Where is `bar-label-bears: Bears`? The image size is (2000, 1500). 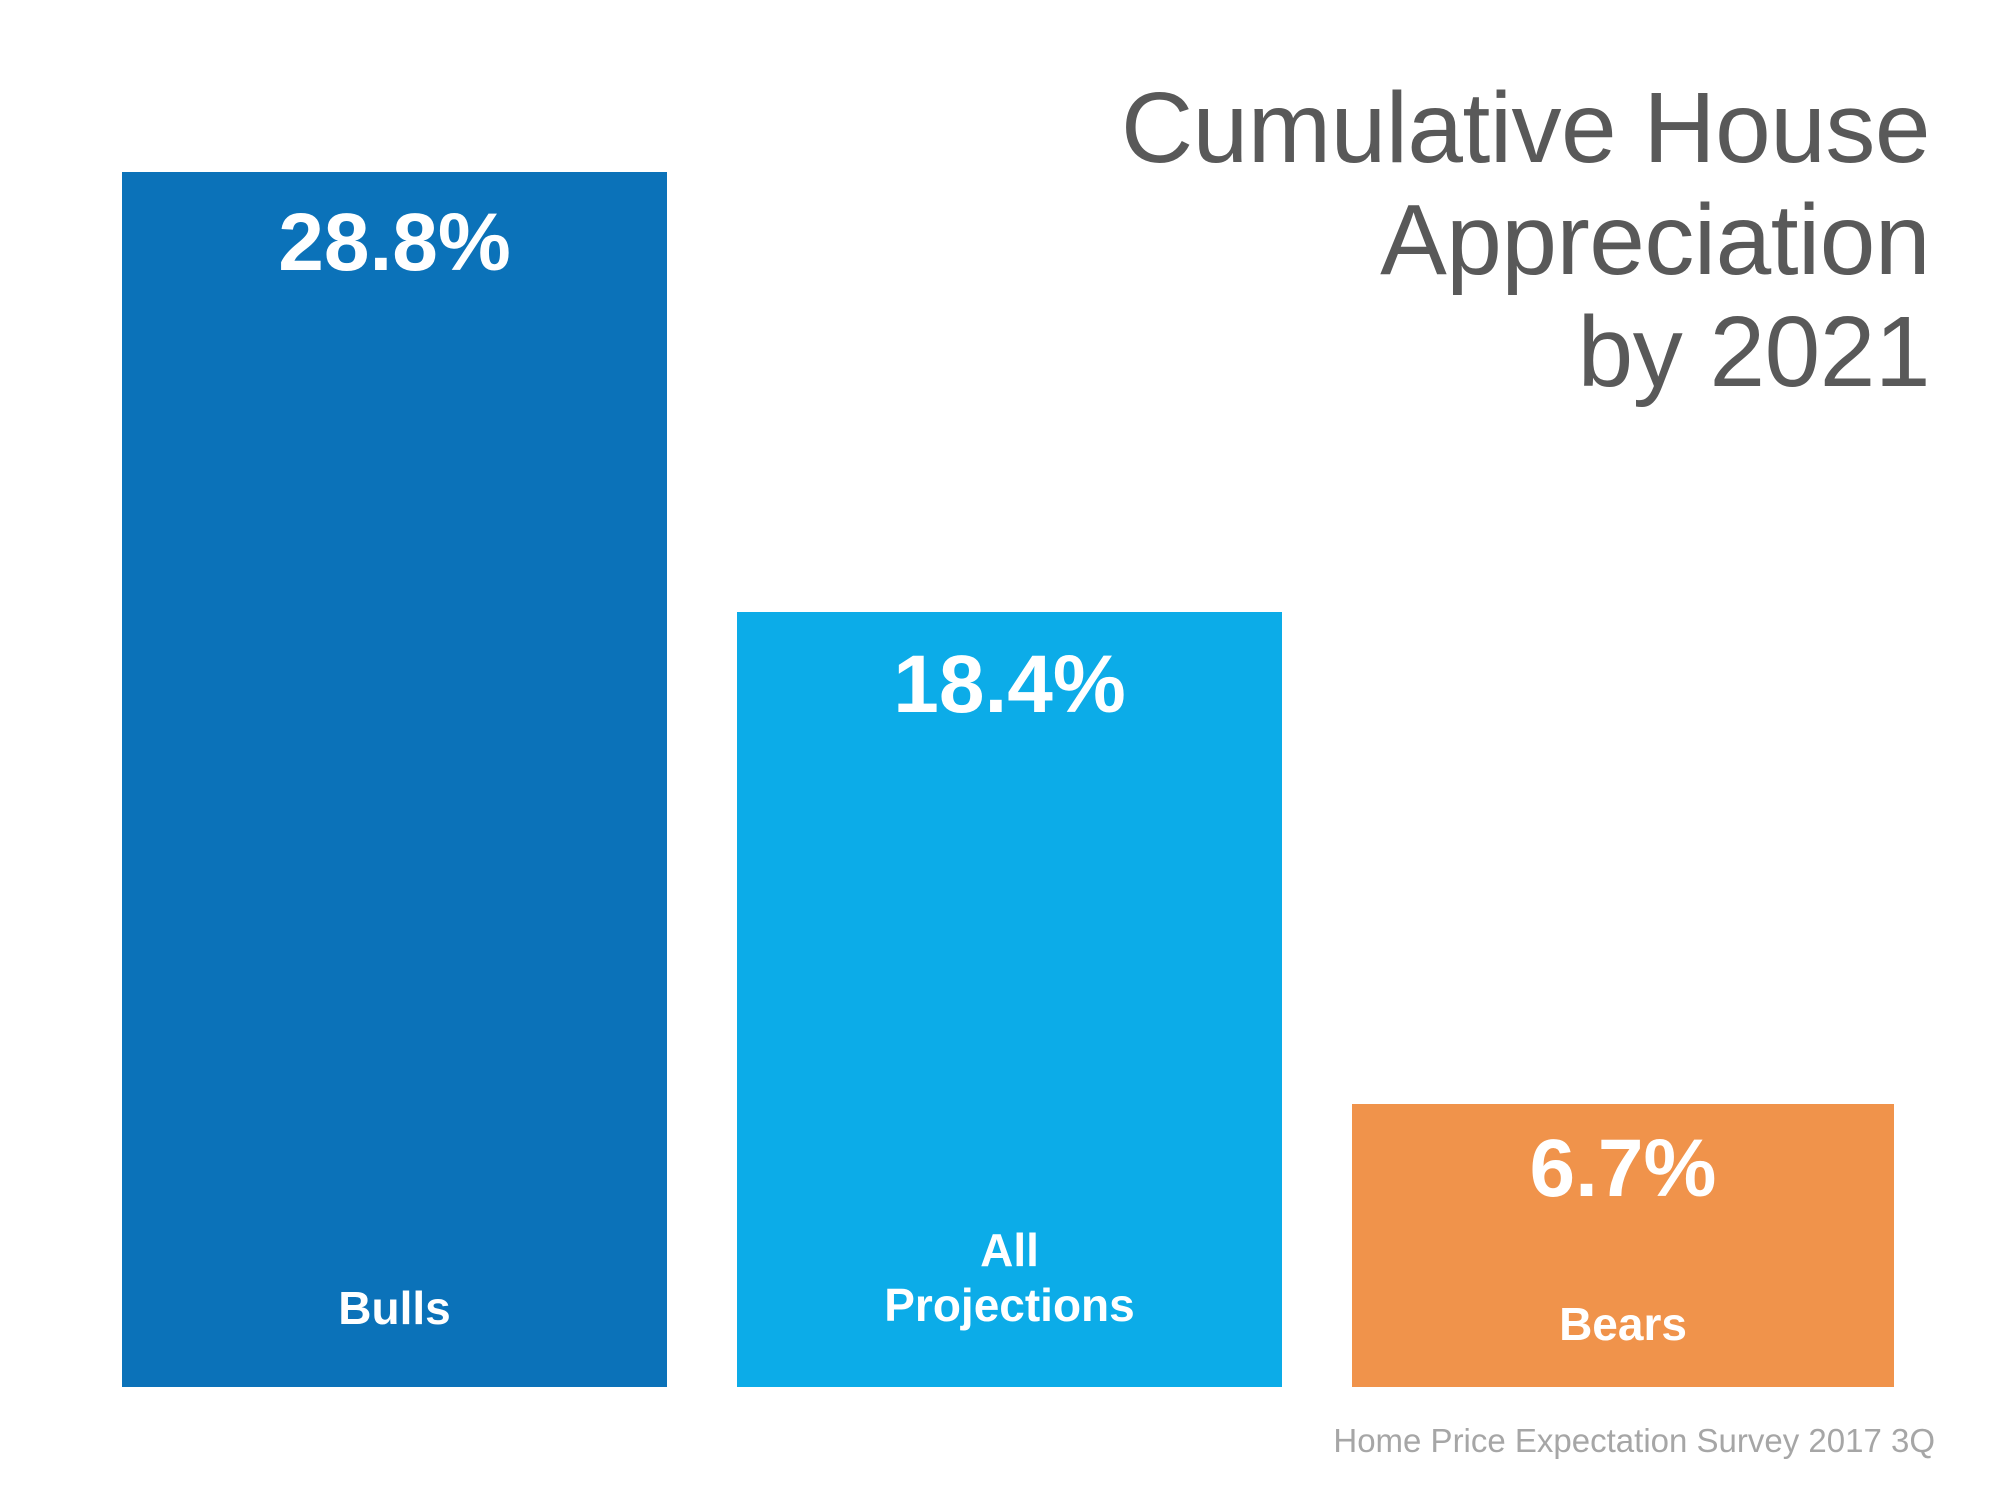 bar-label-bears: Bears is located at coordinates (1623, 1323).